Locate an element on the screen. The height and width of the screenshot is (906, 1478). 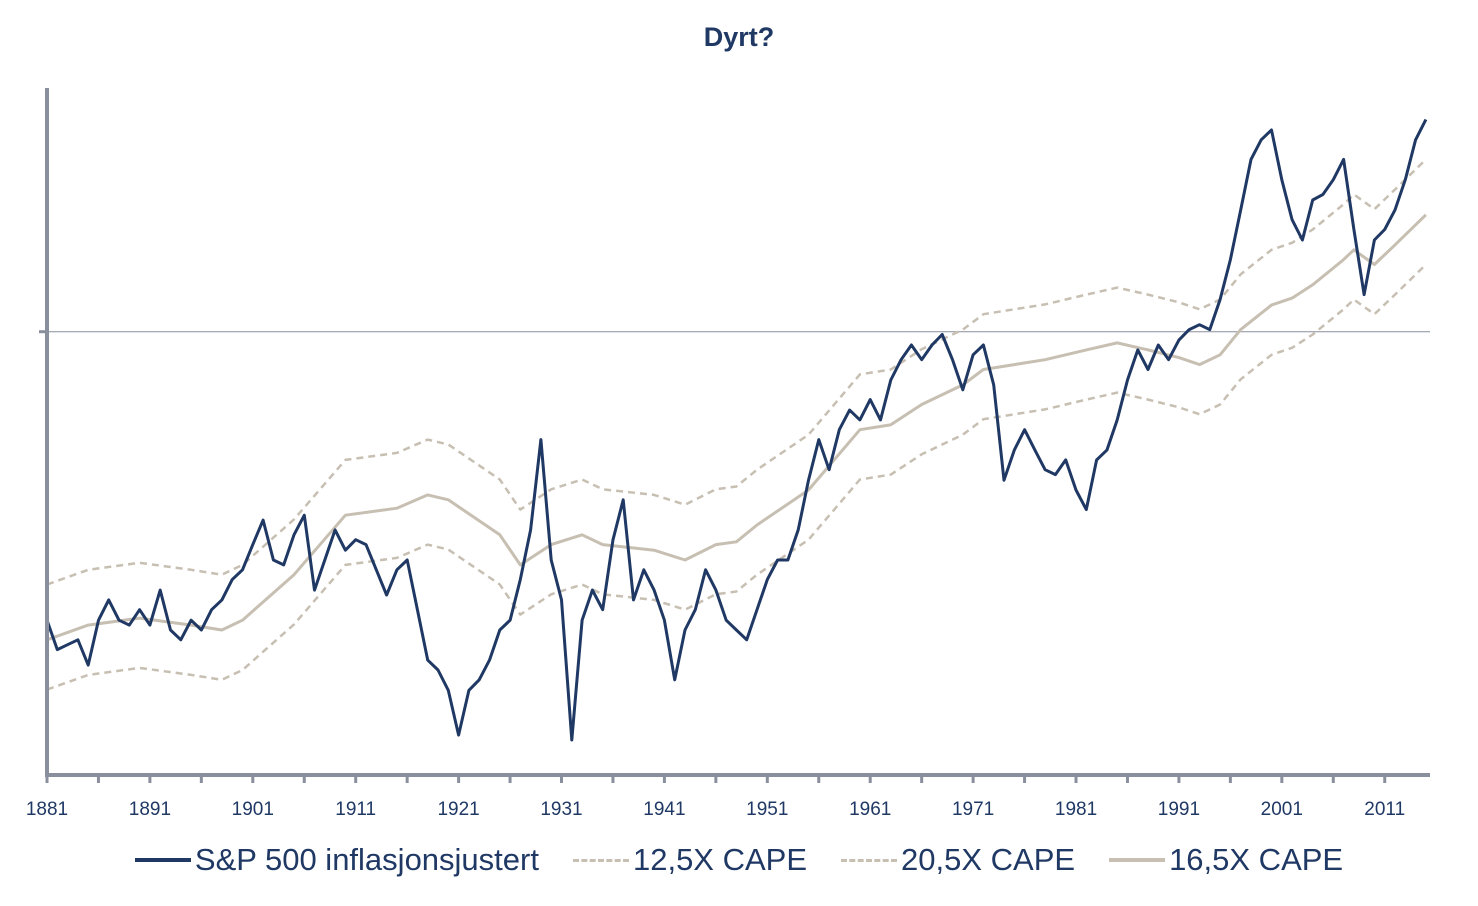
legend-swatch-12-5x is located at coordinates (600, 860).